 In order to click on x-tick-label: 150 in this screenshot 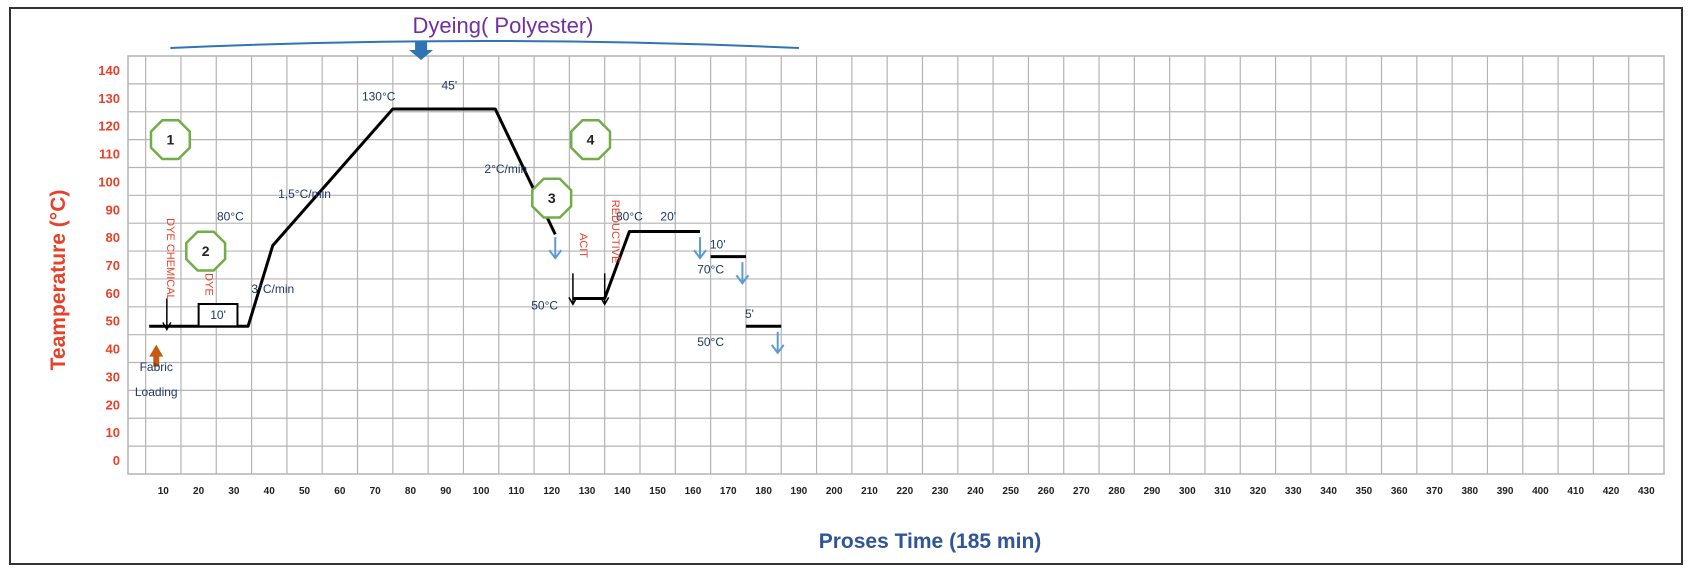, I will do `click(657, 491)`.